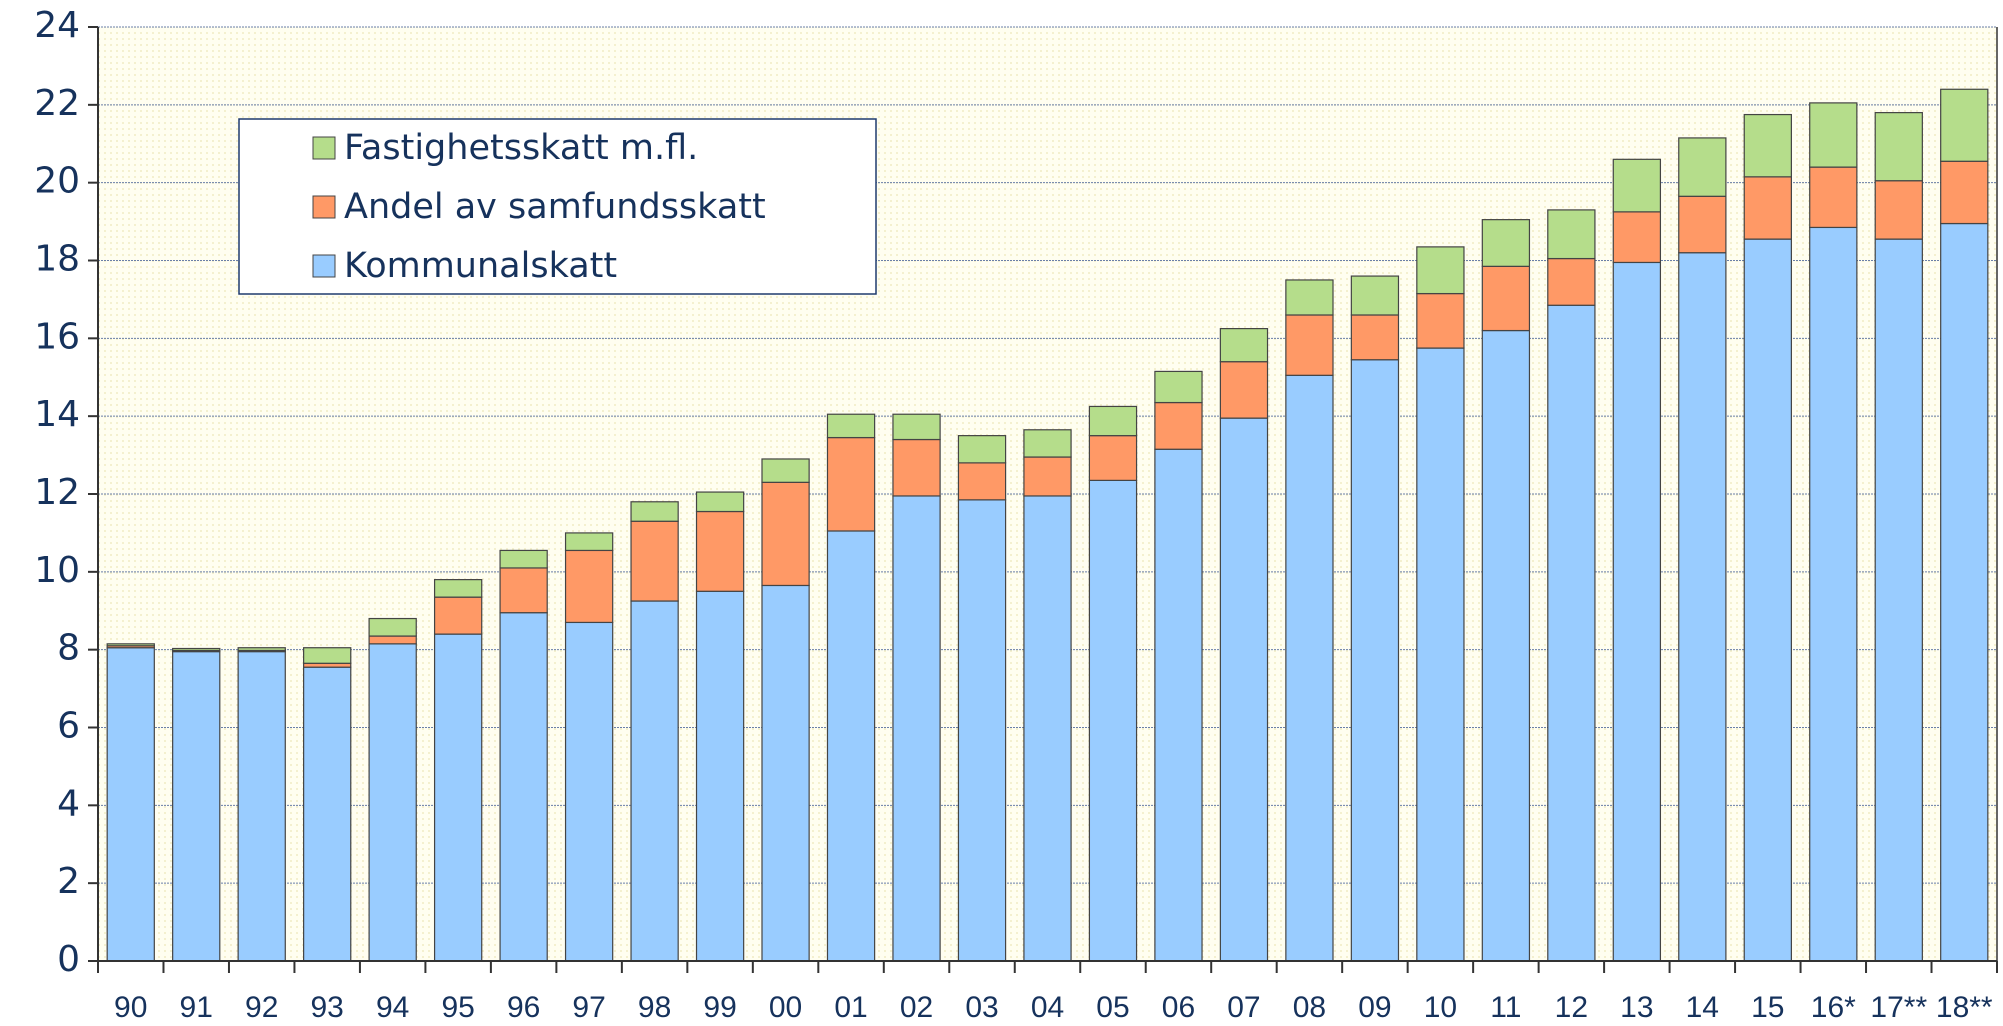 This screenshot has height=1026, width=2003. What do you see at coordinates (850, 1007) in the screenshot?
I see `x-tick-label: 01` at bounding box center [850, 1007].